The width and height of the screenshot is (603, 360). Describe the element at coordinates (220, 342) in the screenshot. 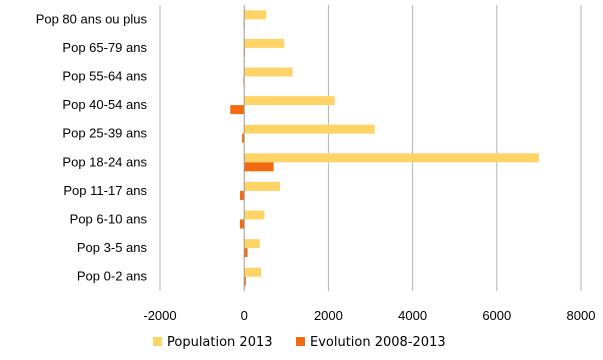

I see `legend-label-0: Population 2013` at that location.